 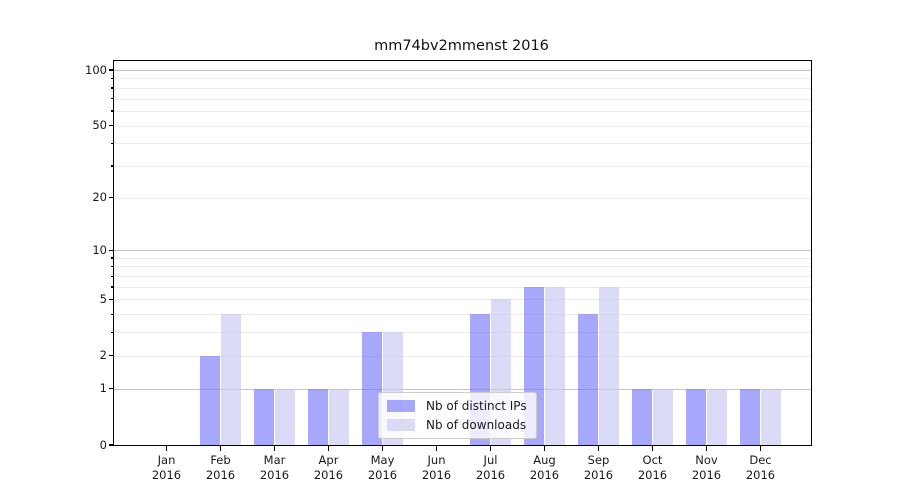 What do you see at coordinates (275, 468) in the screenshot?
I see `x-axis-tick-label: Mar 2016` at bounding box center [275, 468].